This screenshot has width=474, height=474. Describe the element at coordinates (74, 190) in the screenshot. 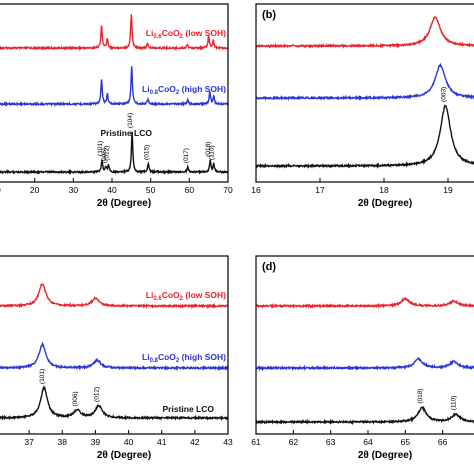

I see `x-tick-label: 30` at that location.